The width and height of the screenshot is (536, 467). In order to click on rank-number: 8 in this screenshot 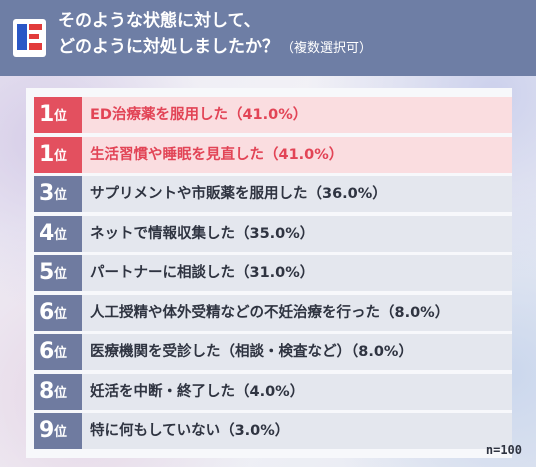, I will do `click(47, 391)`.